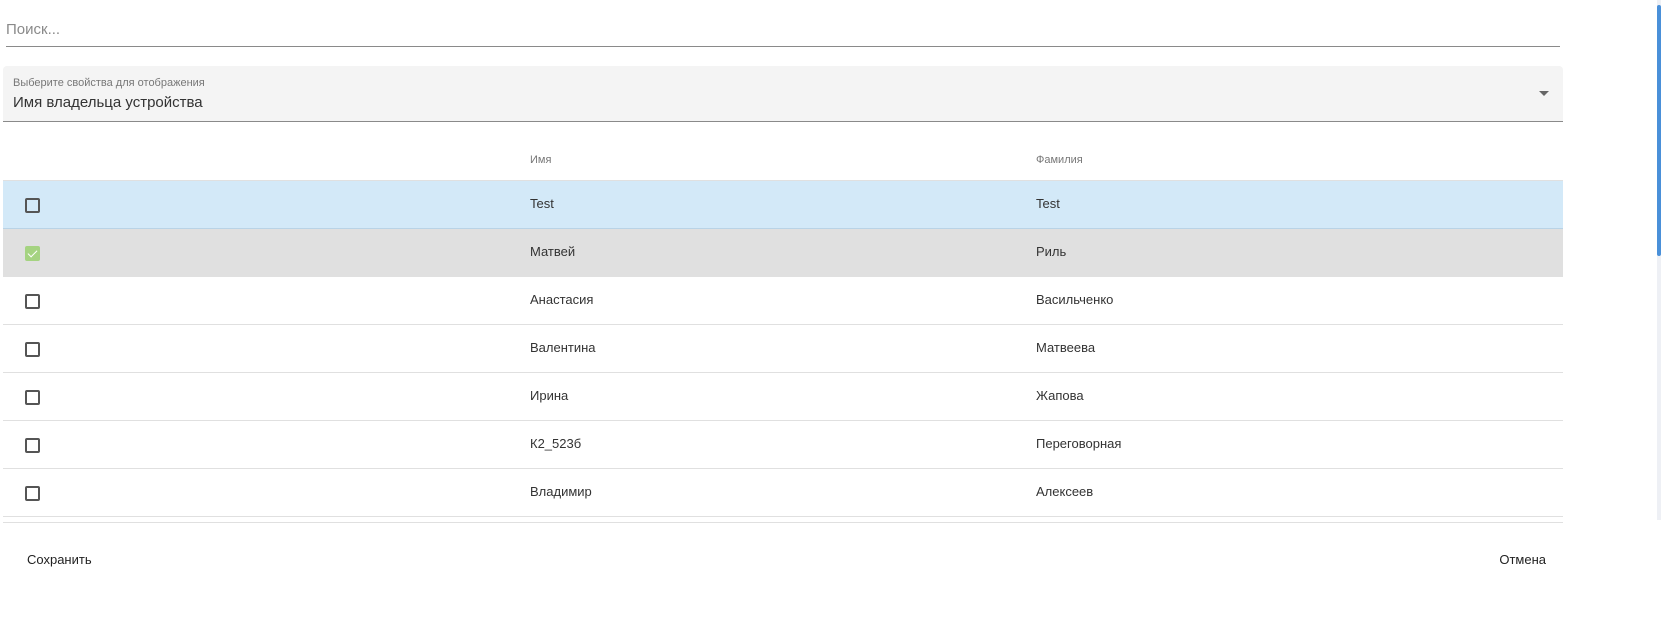 This screenshot has width=1661, height=624. What do you see at coordinates (783, 253) in the screenshot?
I see `table-row: Матвей Риль` at bounding box center [783, 253].